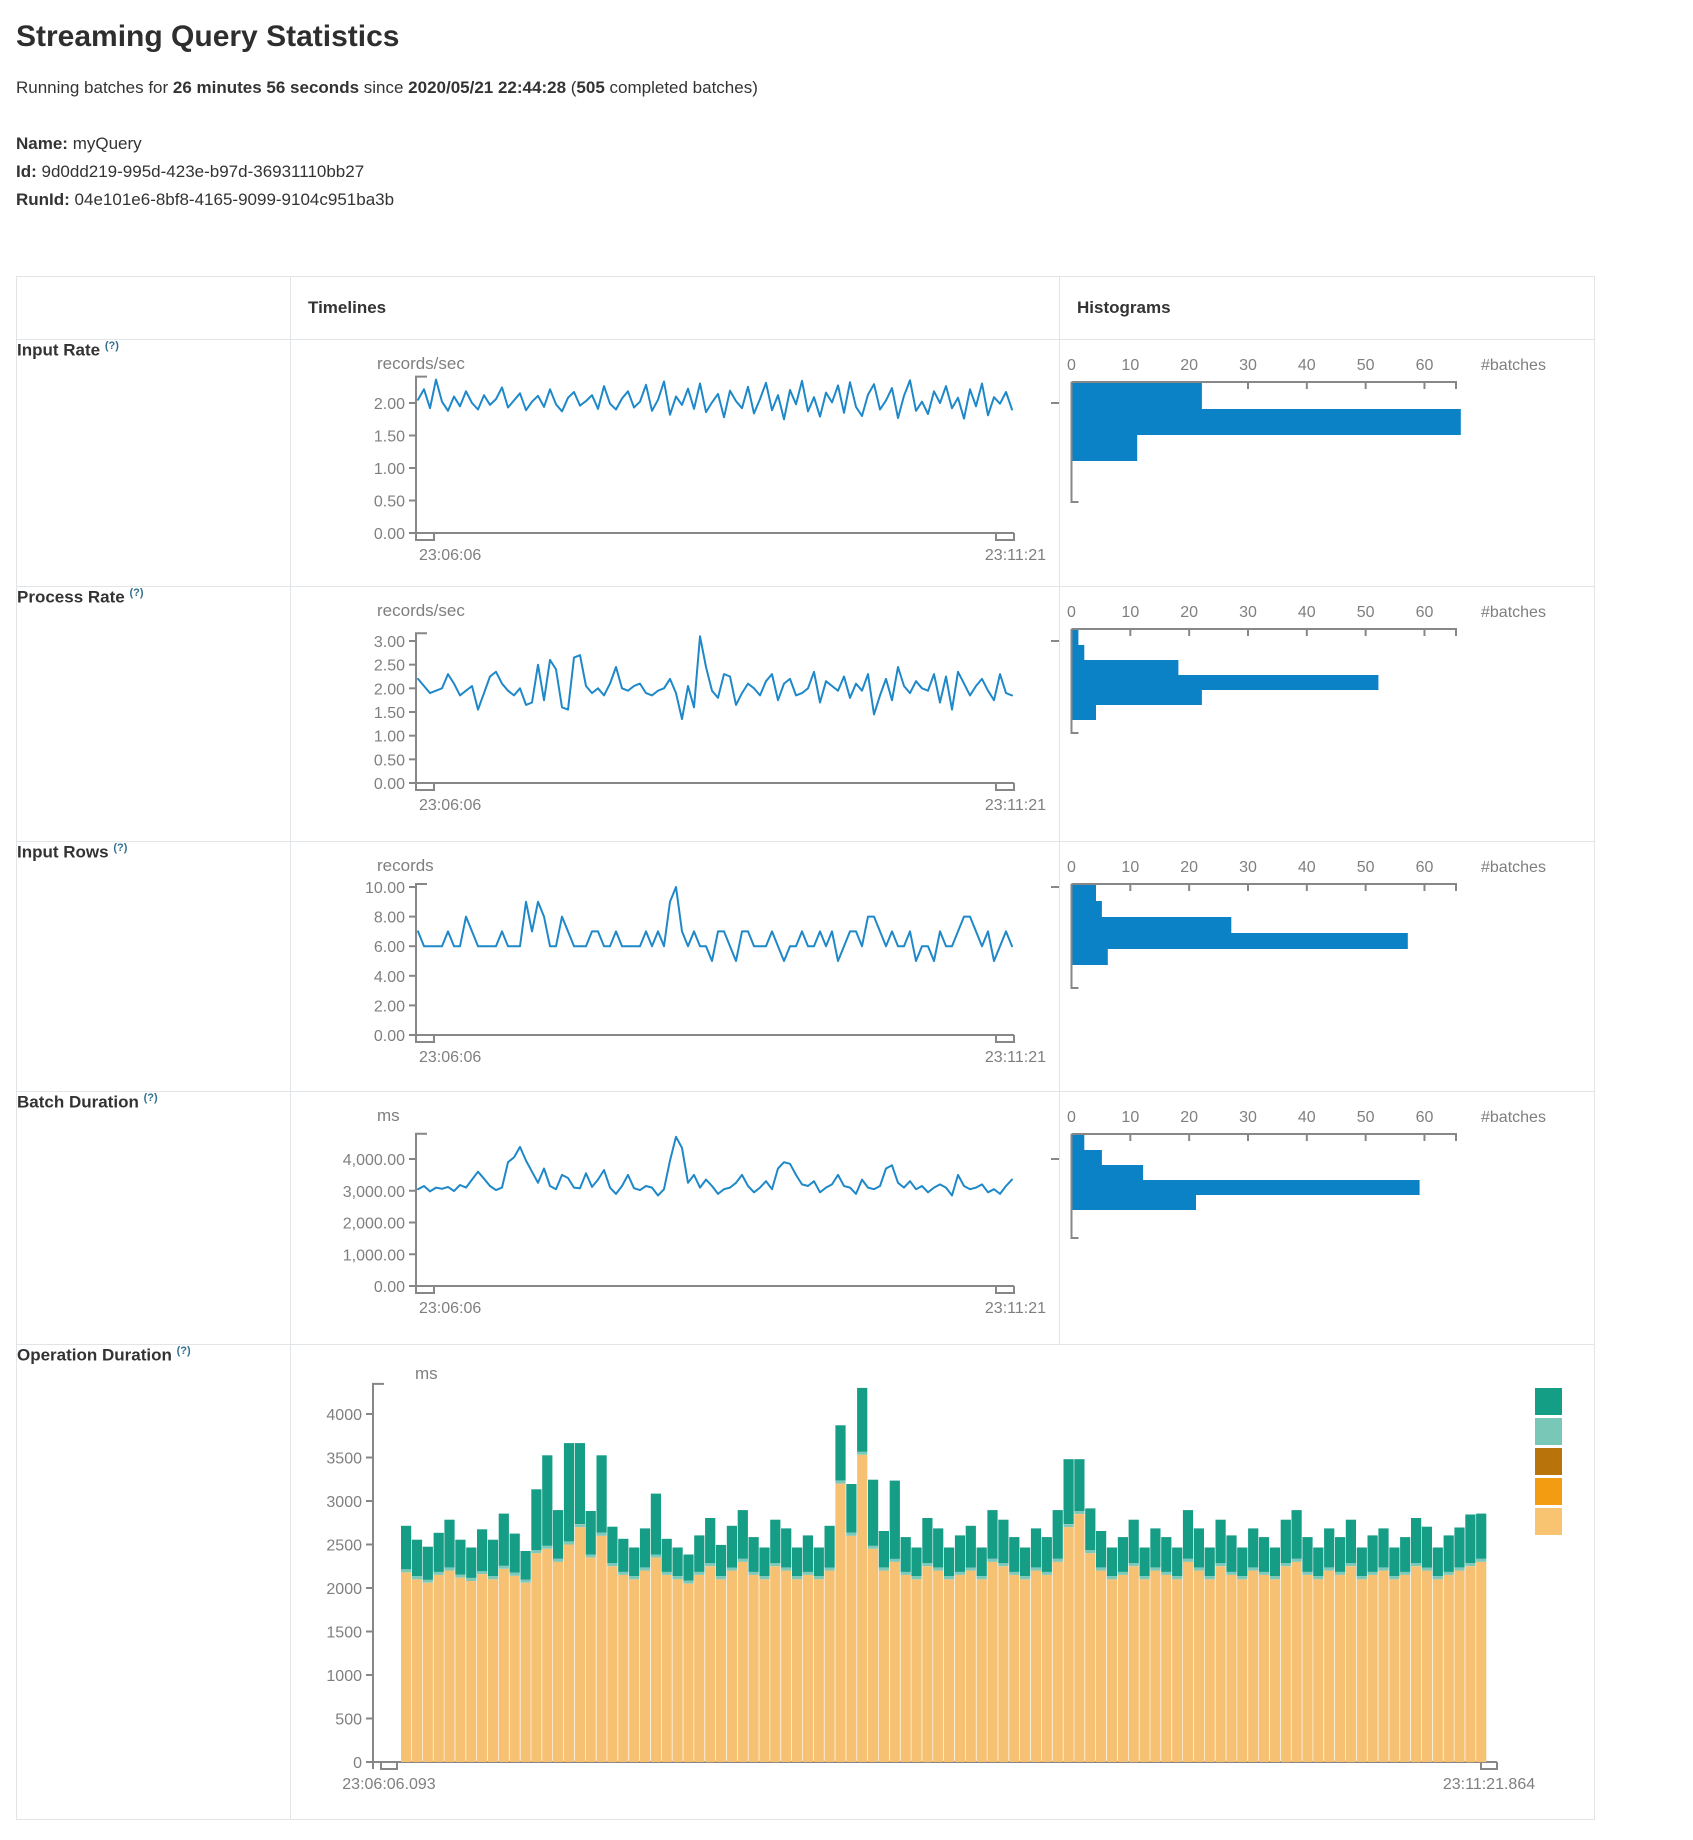  Describe the element at coordinates (26, 171) in the screenshot. I see `id-label: Id:` at that location.